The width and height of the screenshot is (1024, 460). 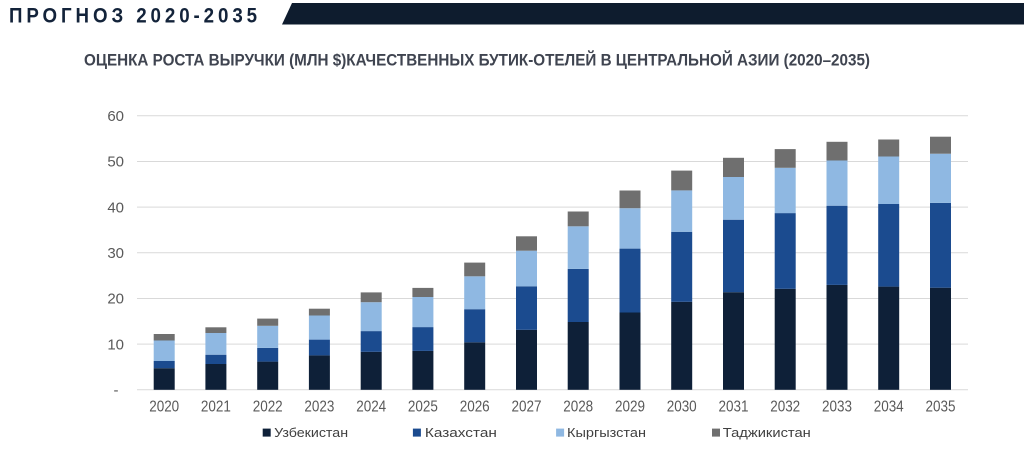 I want to click on svg-text: Кыргызстан, so click(x=606, y=432).